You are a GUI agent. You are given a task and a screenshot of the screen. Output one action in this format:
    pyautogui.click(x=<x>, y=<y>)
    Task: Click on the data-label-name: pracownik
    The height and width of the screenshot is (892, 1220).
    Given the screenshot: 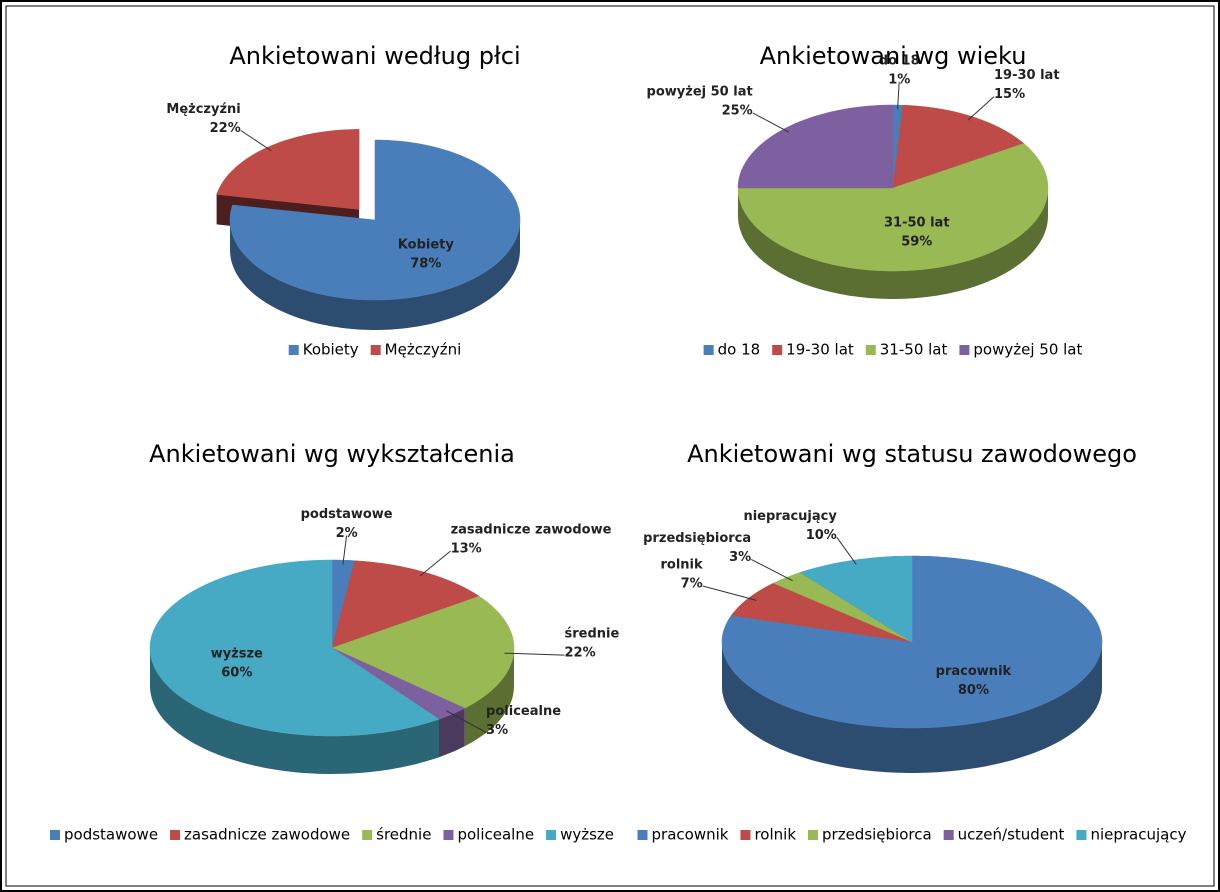 What is the action you would take?
    pyautogui.click(x=974, y=671)
    